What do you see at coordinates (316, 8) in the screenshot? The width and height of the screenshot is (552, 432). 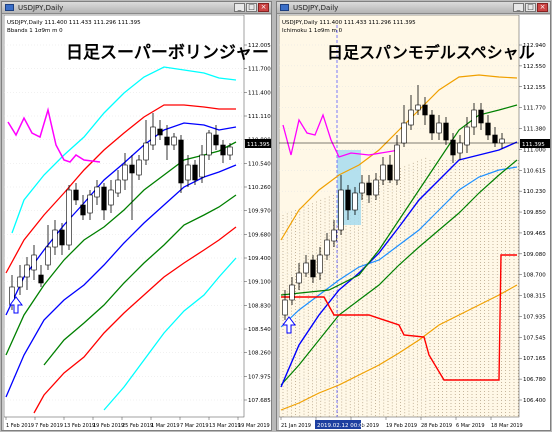 I see `right-chart-title: USDJPY,Daily` at bounding box center [316, 8].